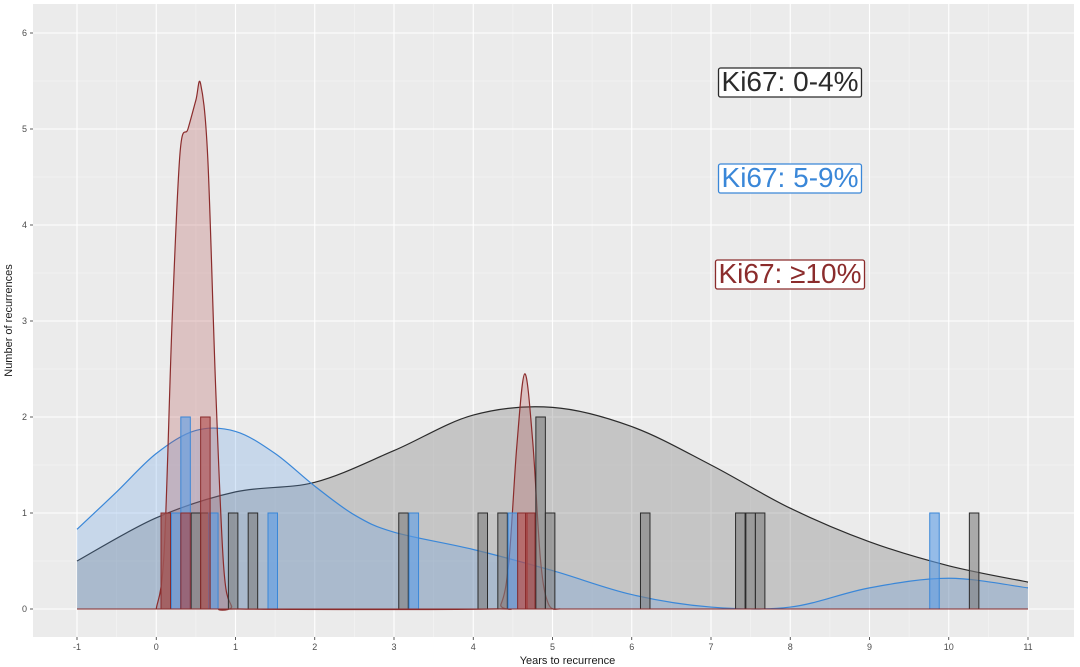 The width and height of the screenshot is (1080, 667). Describe the element at coordinates (24, 417) in the screenshot. I see `y-tick-label: 2` at that location.